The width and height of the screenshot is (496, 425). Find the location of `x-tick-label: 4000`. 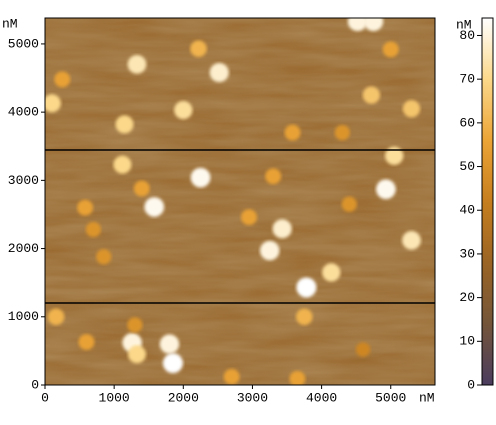

x-tick-label: 4000 is located at coordinates (321, 397).